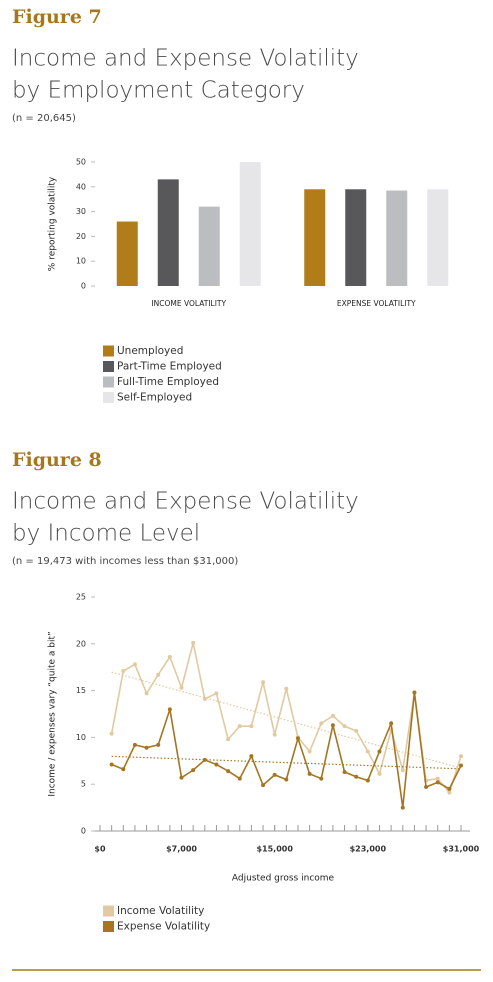  I want to click on chart-title: by Employment Category, so click(158, 91).